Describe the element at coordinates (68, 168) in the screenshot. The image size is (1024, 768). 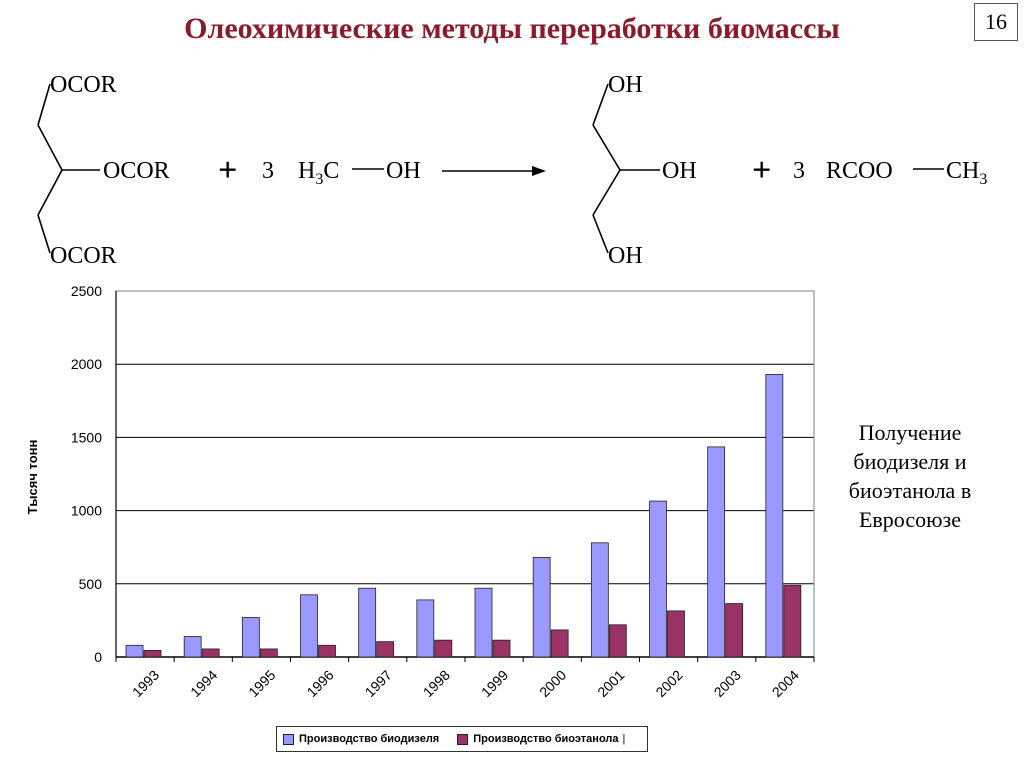
I see `triglyceride-skeleton` at that location.